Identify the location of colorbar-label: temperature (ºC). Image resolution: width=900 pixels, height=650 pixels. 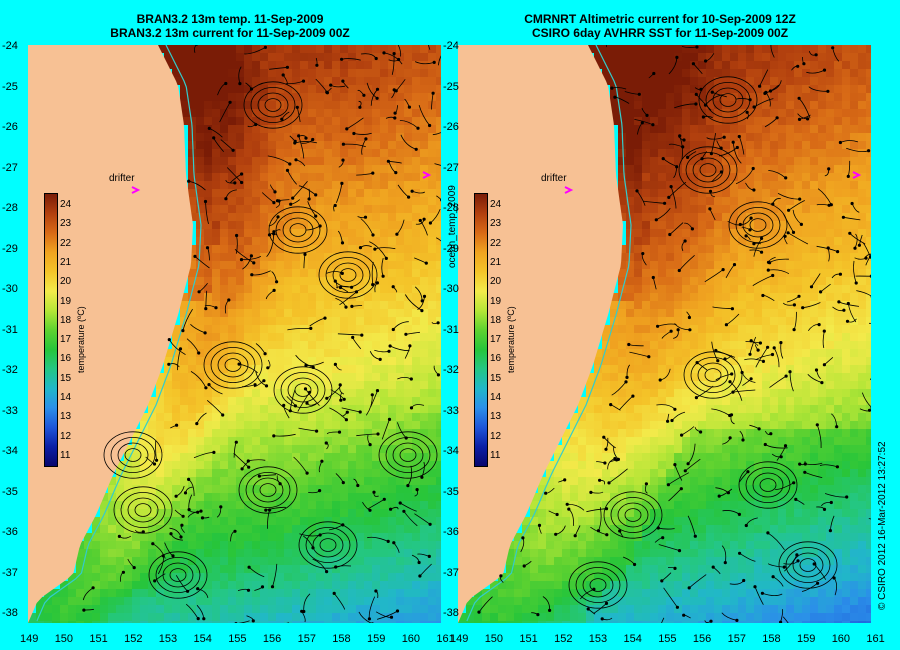
(511, 339).